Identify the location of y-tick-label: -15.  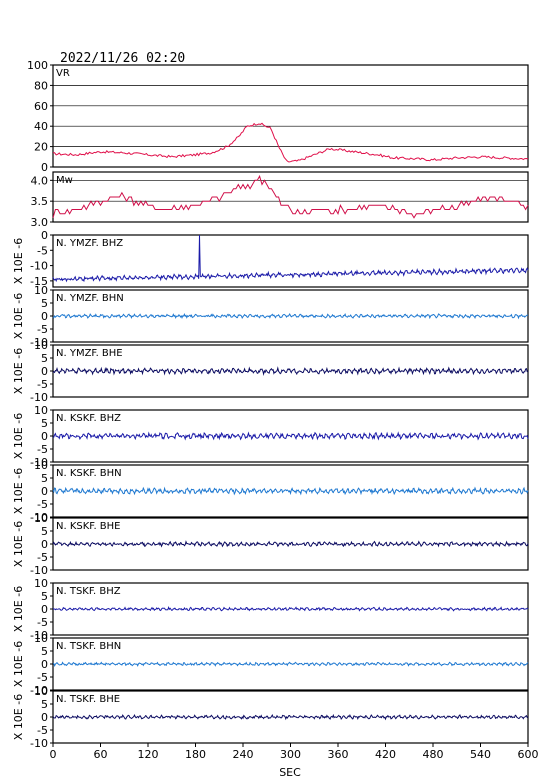
(39, 281).